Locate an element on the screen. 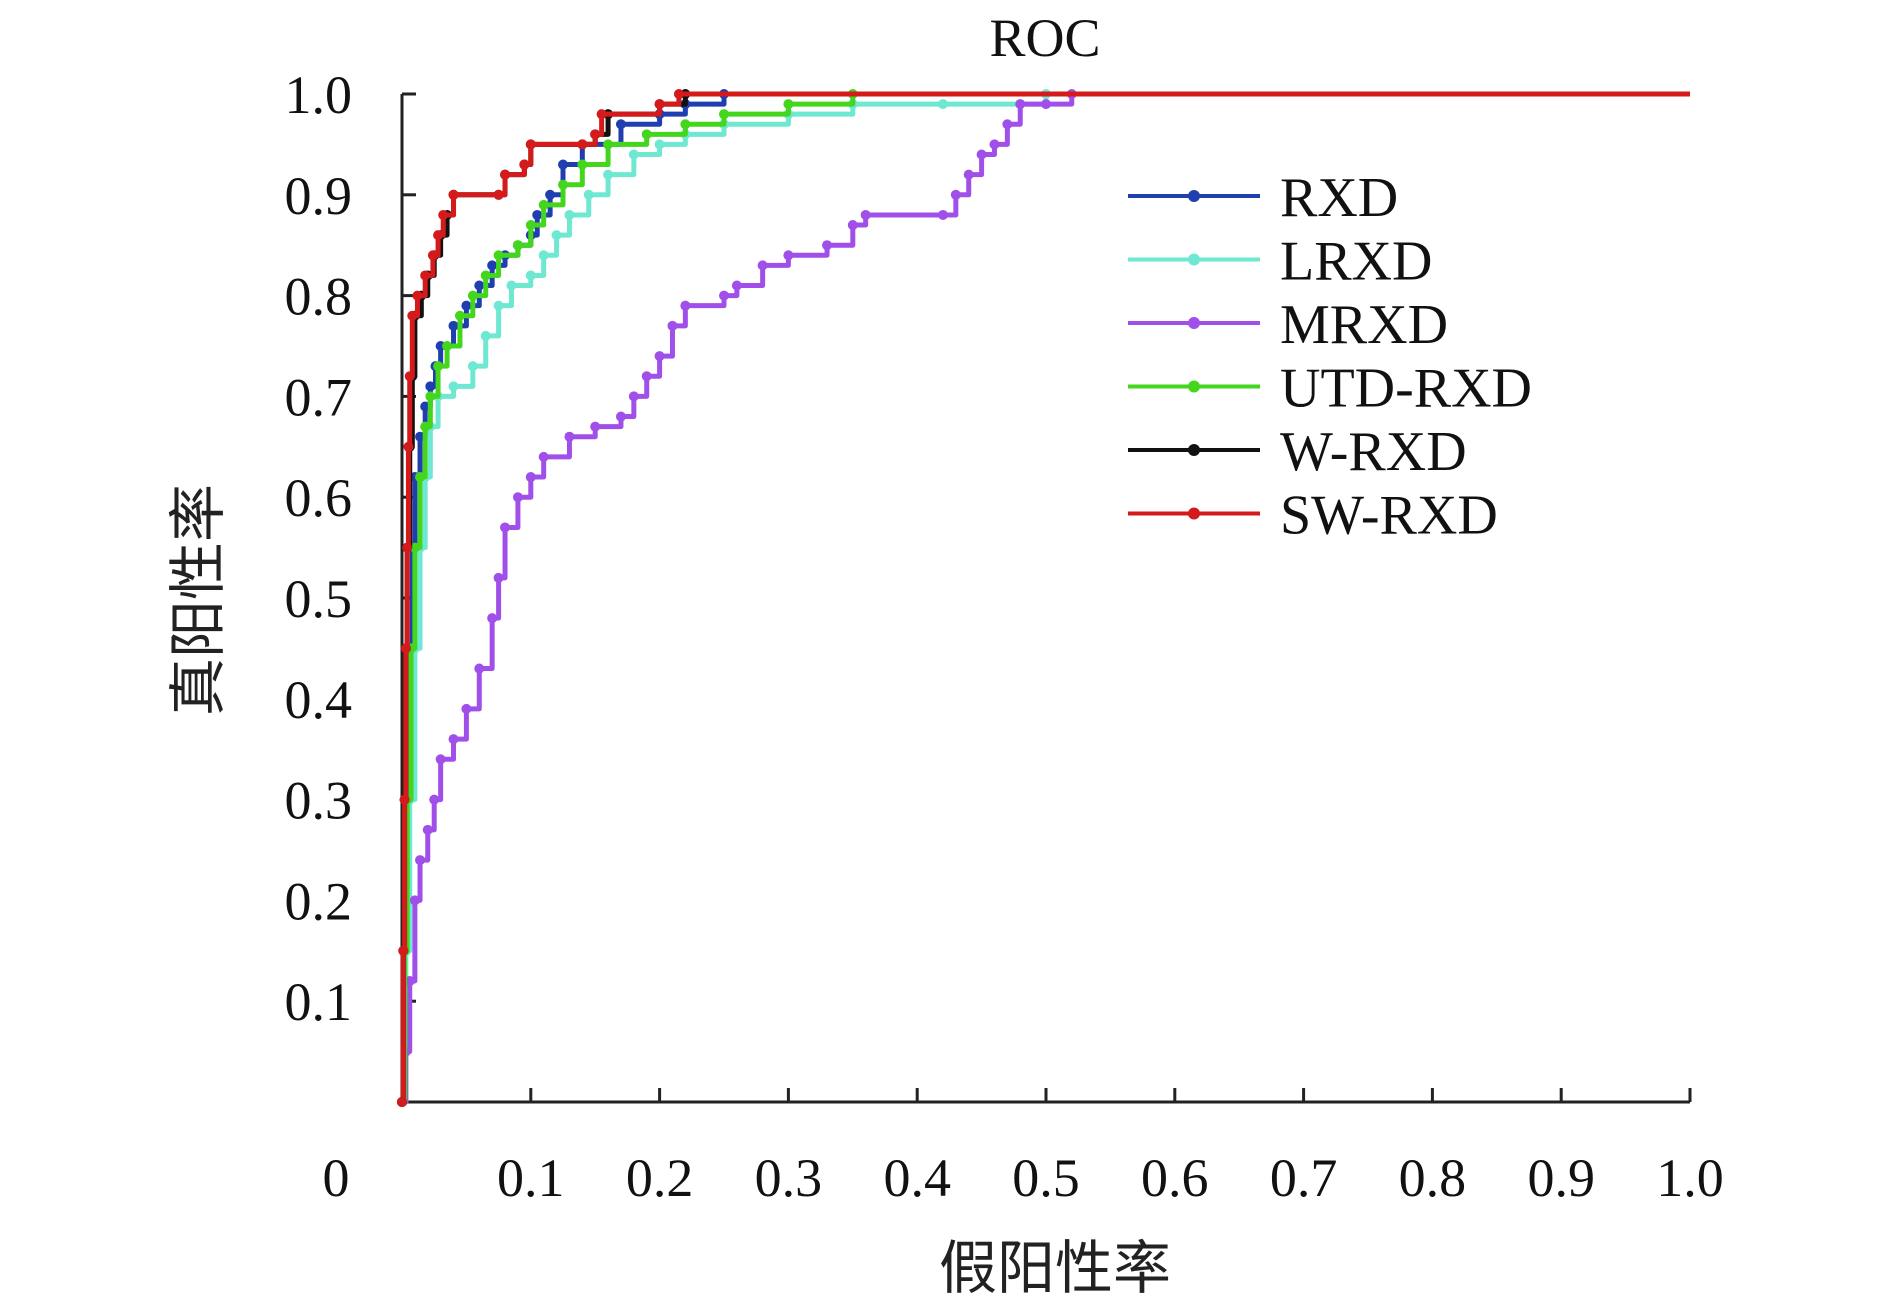  legend-label: LRXD is located at coordinates (1356, 262).